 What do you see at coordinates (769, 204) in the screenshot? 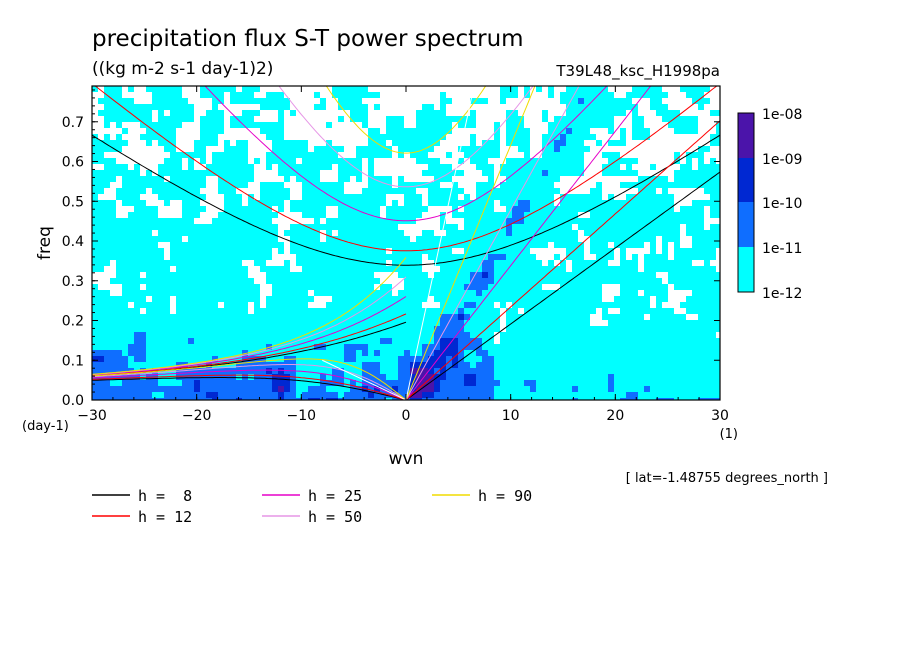
I see `colorbar: 1e-08 1e-09 1e-10 1e-11 1e-12` at bounding box center [769, 204].